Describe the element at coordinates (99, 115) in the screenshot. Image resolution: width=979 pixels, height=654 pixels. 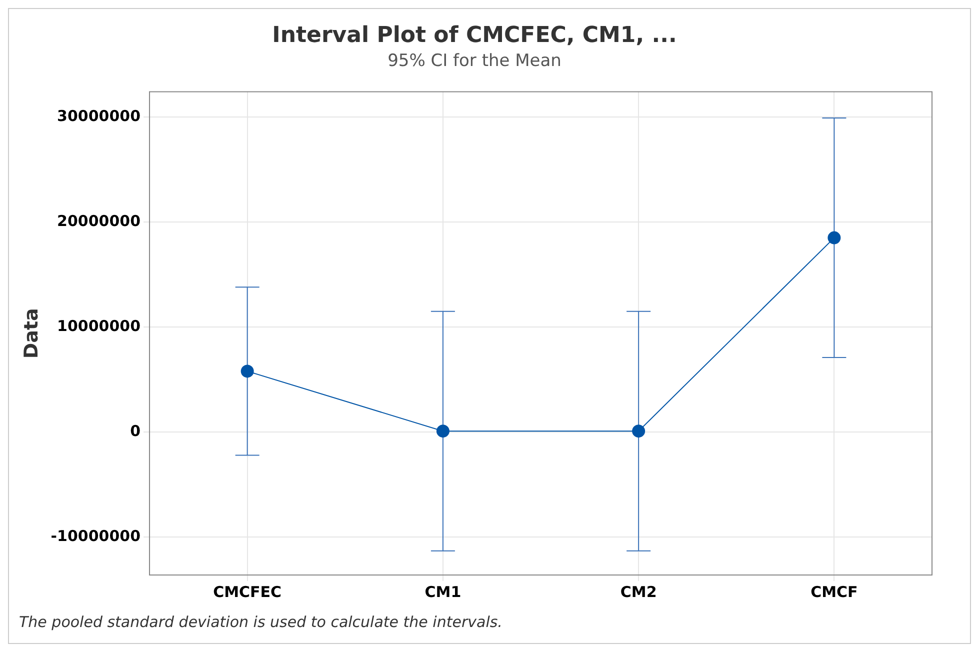
I see `y-tick-label: 30000000` at that location.